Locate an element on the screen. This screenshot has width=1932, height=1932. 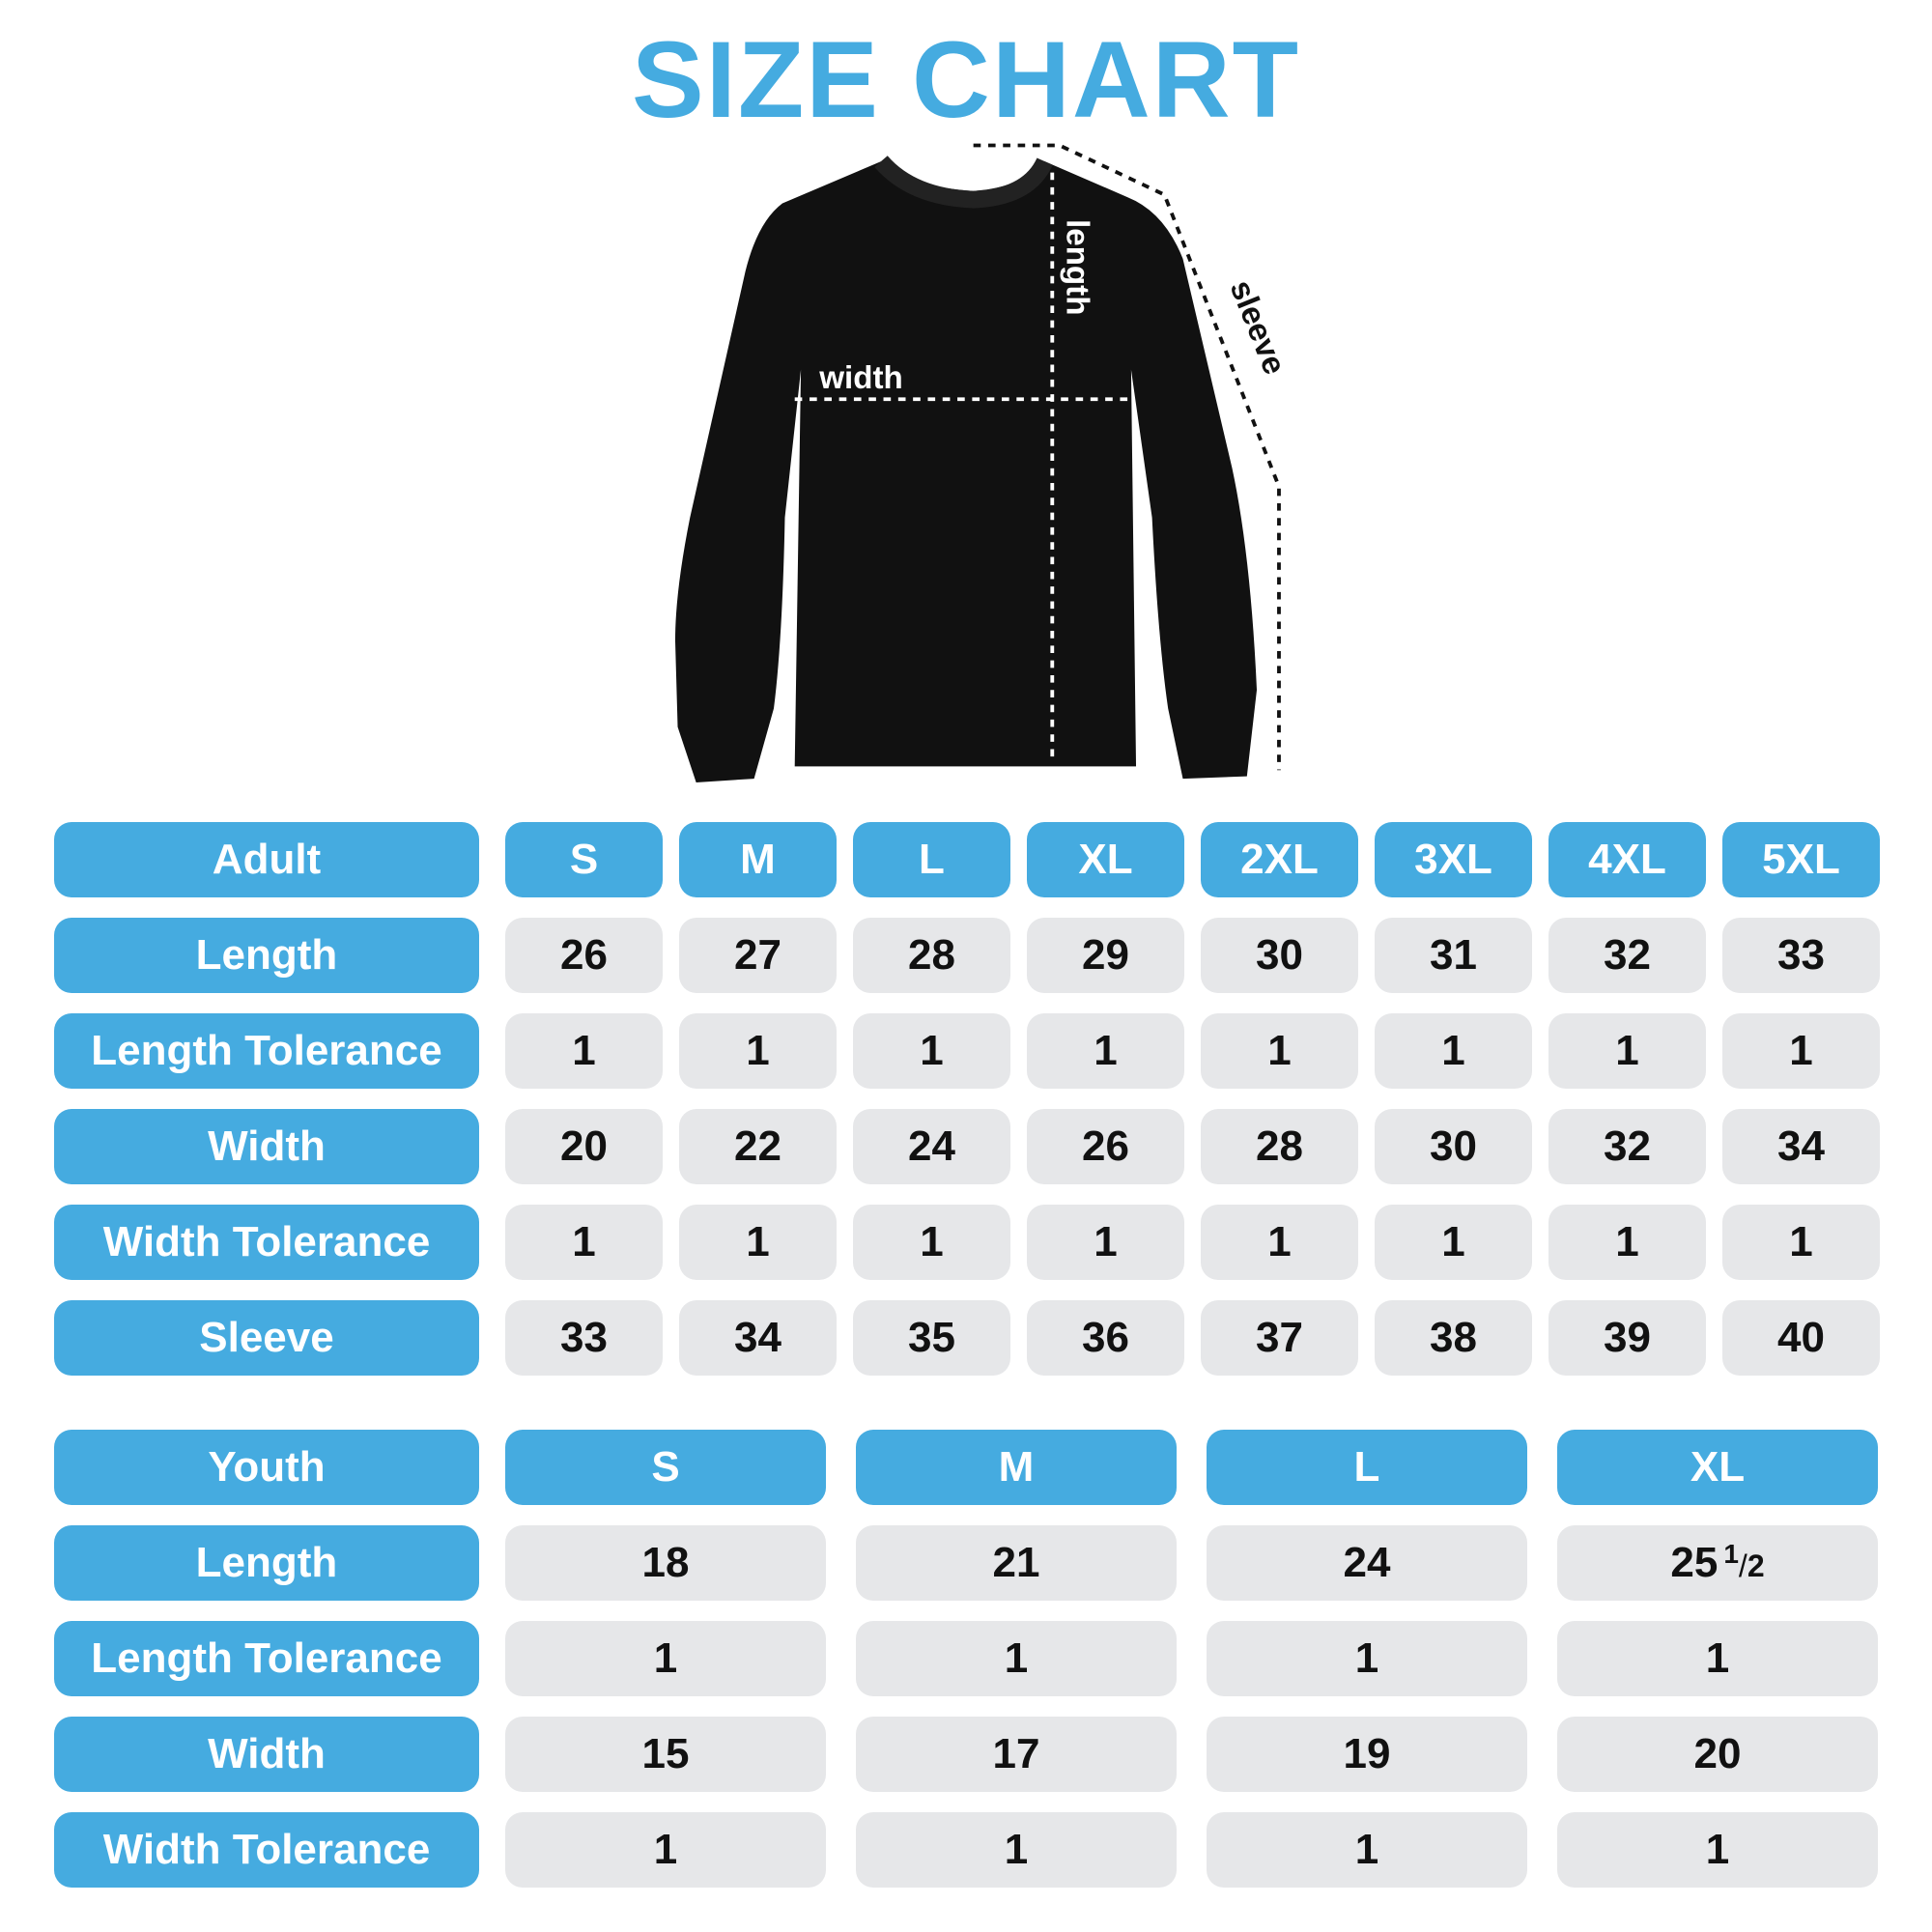
cell-value: 19 is located at coordinates (1367, 1753).